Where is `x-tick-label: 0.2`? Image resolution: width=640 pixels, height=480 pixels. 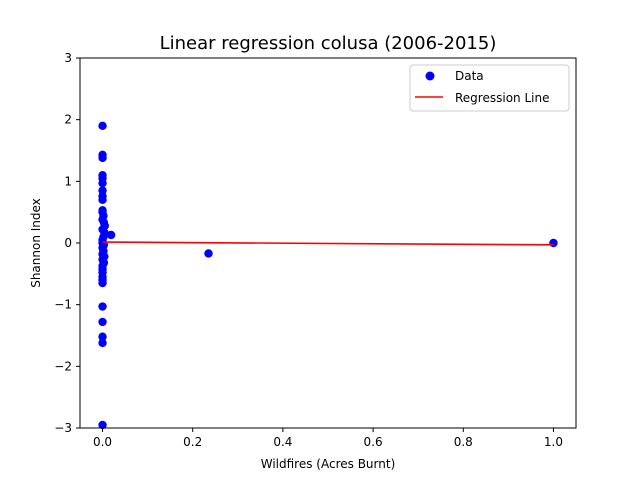 x-tick-label: 0.2 is located at coordinates (192, 442).